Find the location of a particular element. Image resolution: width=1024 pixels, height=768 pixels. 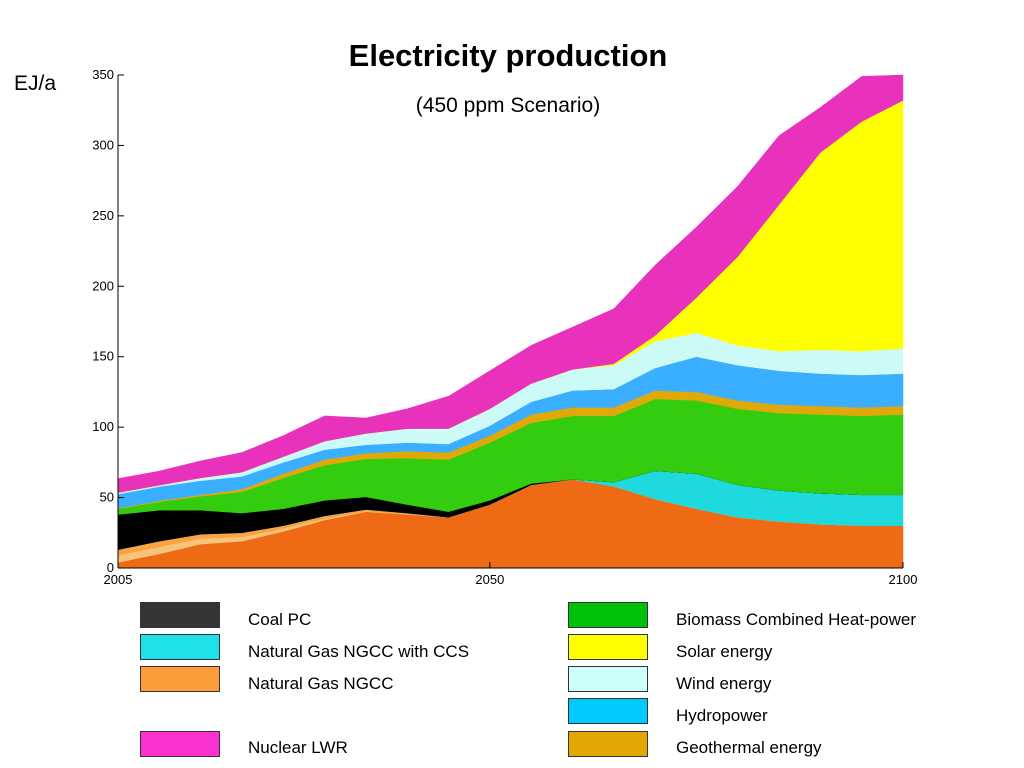

x-tick-label: 2100 is located at coordinates (903, 579).